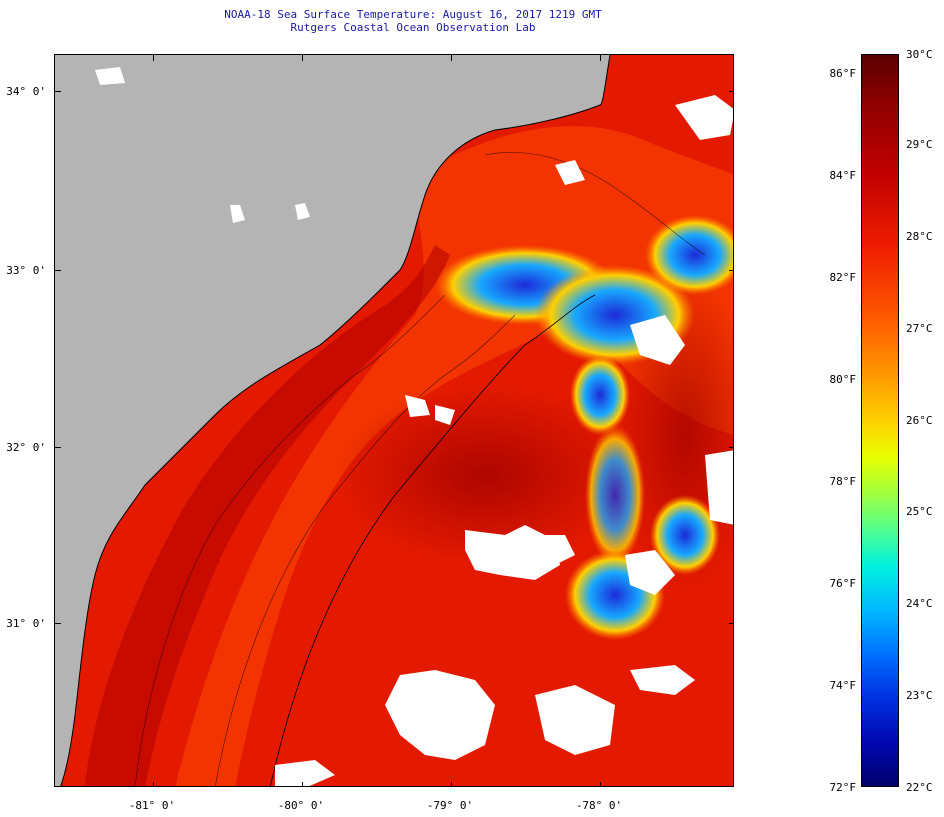  What do you see at coordinates (689, 255) in the screenshot?
I see `cool-patch-northeast` at bounding box center [689, 255].